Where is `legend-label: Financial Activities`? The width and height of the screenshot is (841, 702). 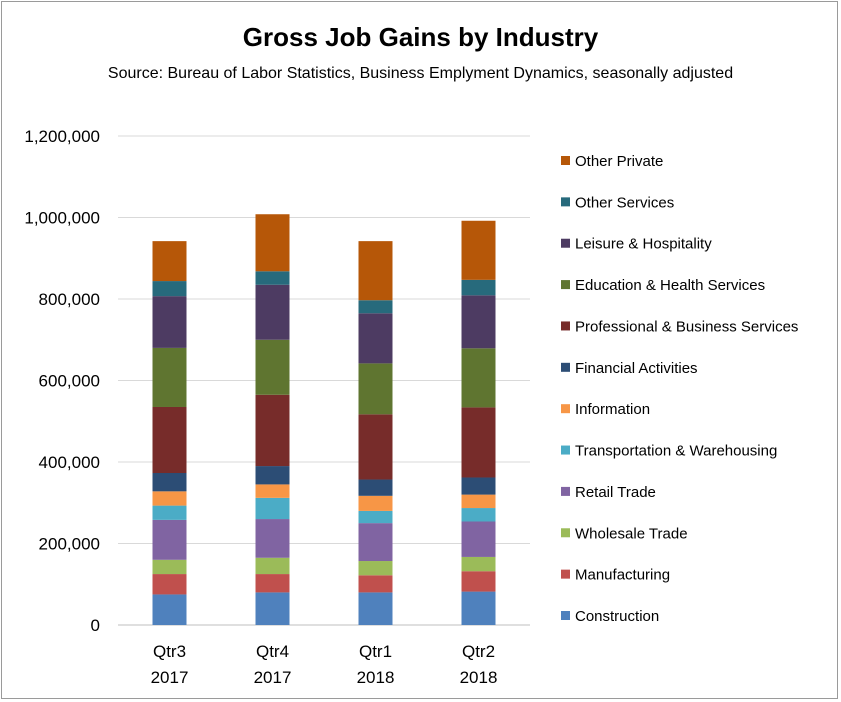
legend-label: Financial Activities is located at coordinates (636, 368).